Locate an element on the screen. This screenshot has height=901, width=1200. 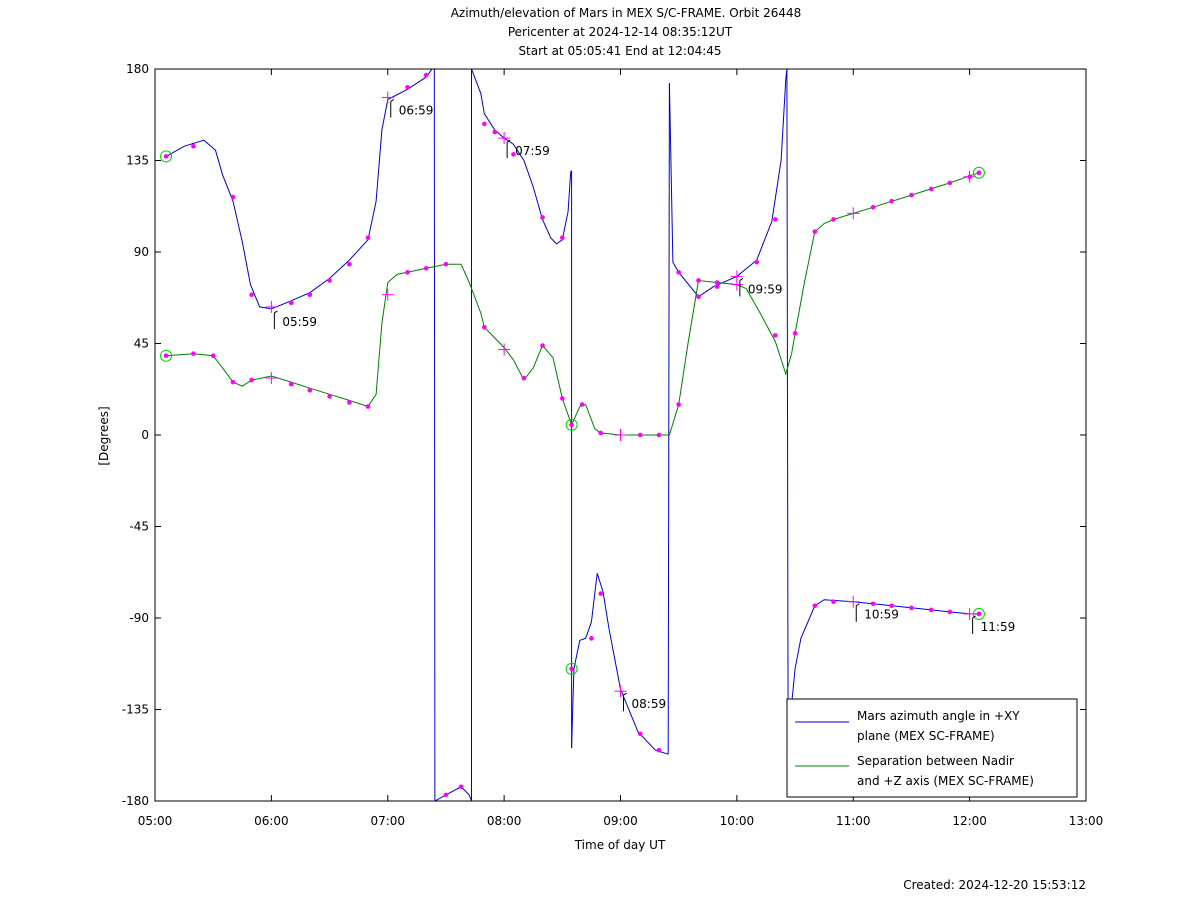
x-tick-label: 13:00 is located at coordinates (1086, 821).